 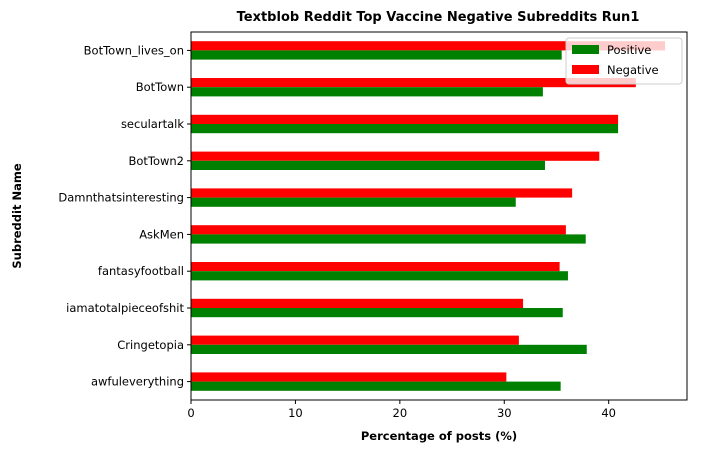 I want to click on y-axis-label: Subreddit Name, so click(x=17, y=215).